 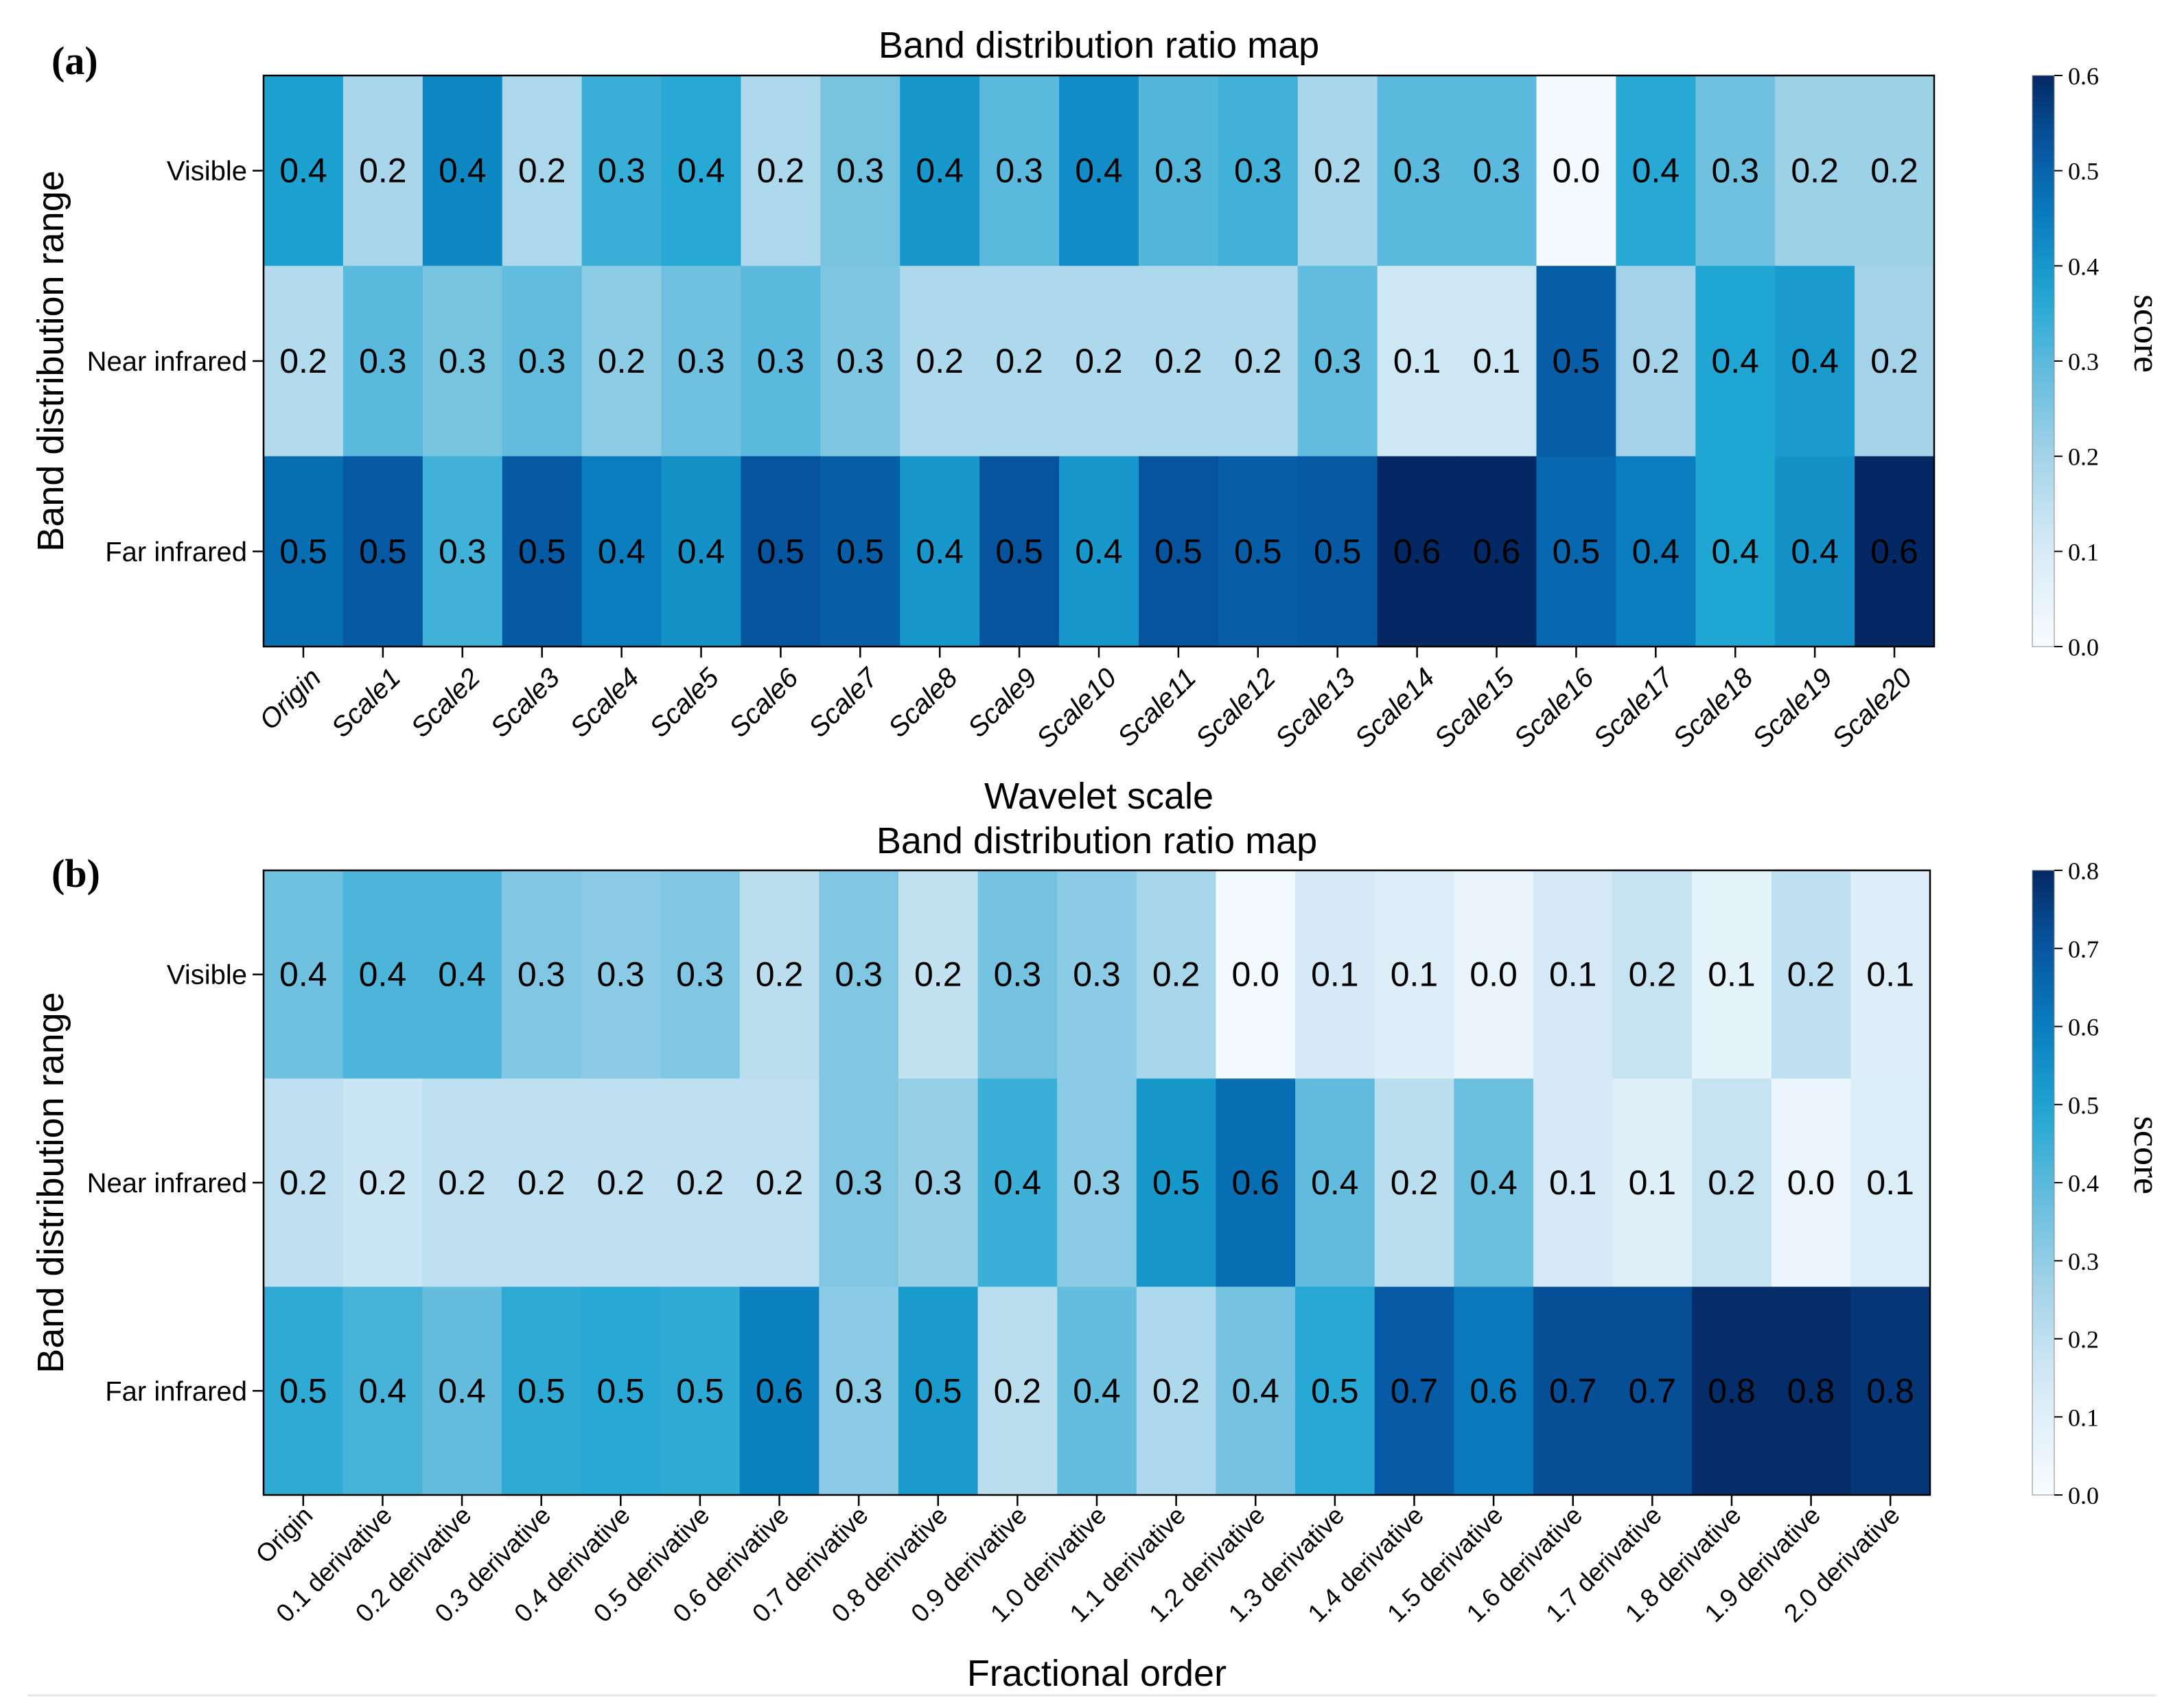 What do you see at coordinates (167, 362) in the screenshot?
I see `y-tick-label: Near infrared` at bounding box center [167, 362].